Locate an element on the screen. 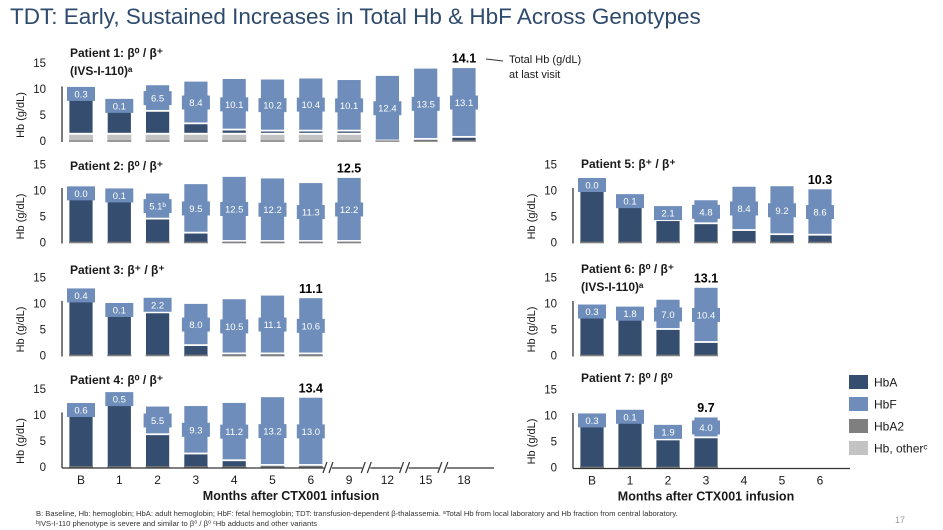 The image size is (943, 530). x-tick-label: 3 is located at coordinates (706, 481).